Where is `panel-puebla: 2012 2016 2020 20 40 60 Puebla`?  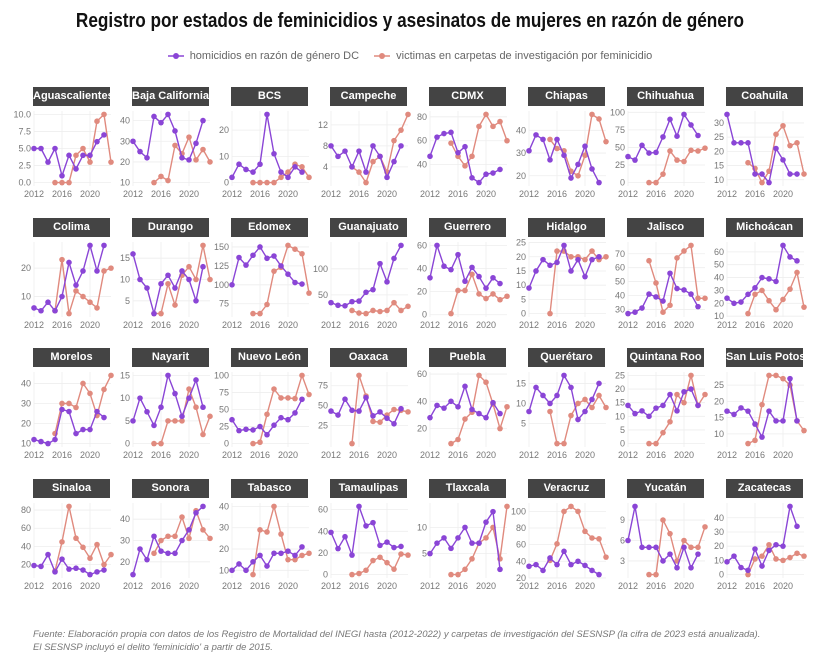 panel-puebla: 2012 2016 2020 20 40 60 Puebla is located at coordinates (471, 412).